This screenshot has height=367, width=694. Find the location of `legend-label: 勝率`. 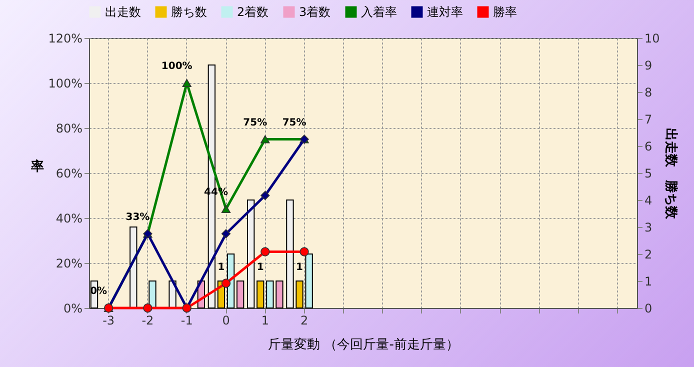

legend-label: 勝率 is located at coordinates (505, 12).